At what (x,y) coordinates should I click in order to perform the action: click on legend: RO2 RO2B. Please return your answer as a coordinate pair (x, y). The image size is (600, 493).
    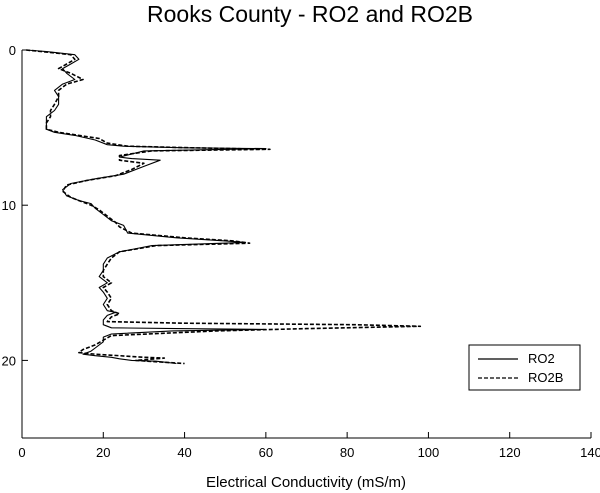
    Looking at the image, I should click on (524, 367).